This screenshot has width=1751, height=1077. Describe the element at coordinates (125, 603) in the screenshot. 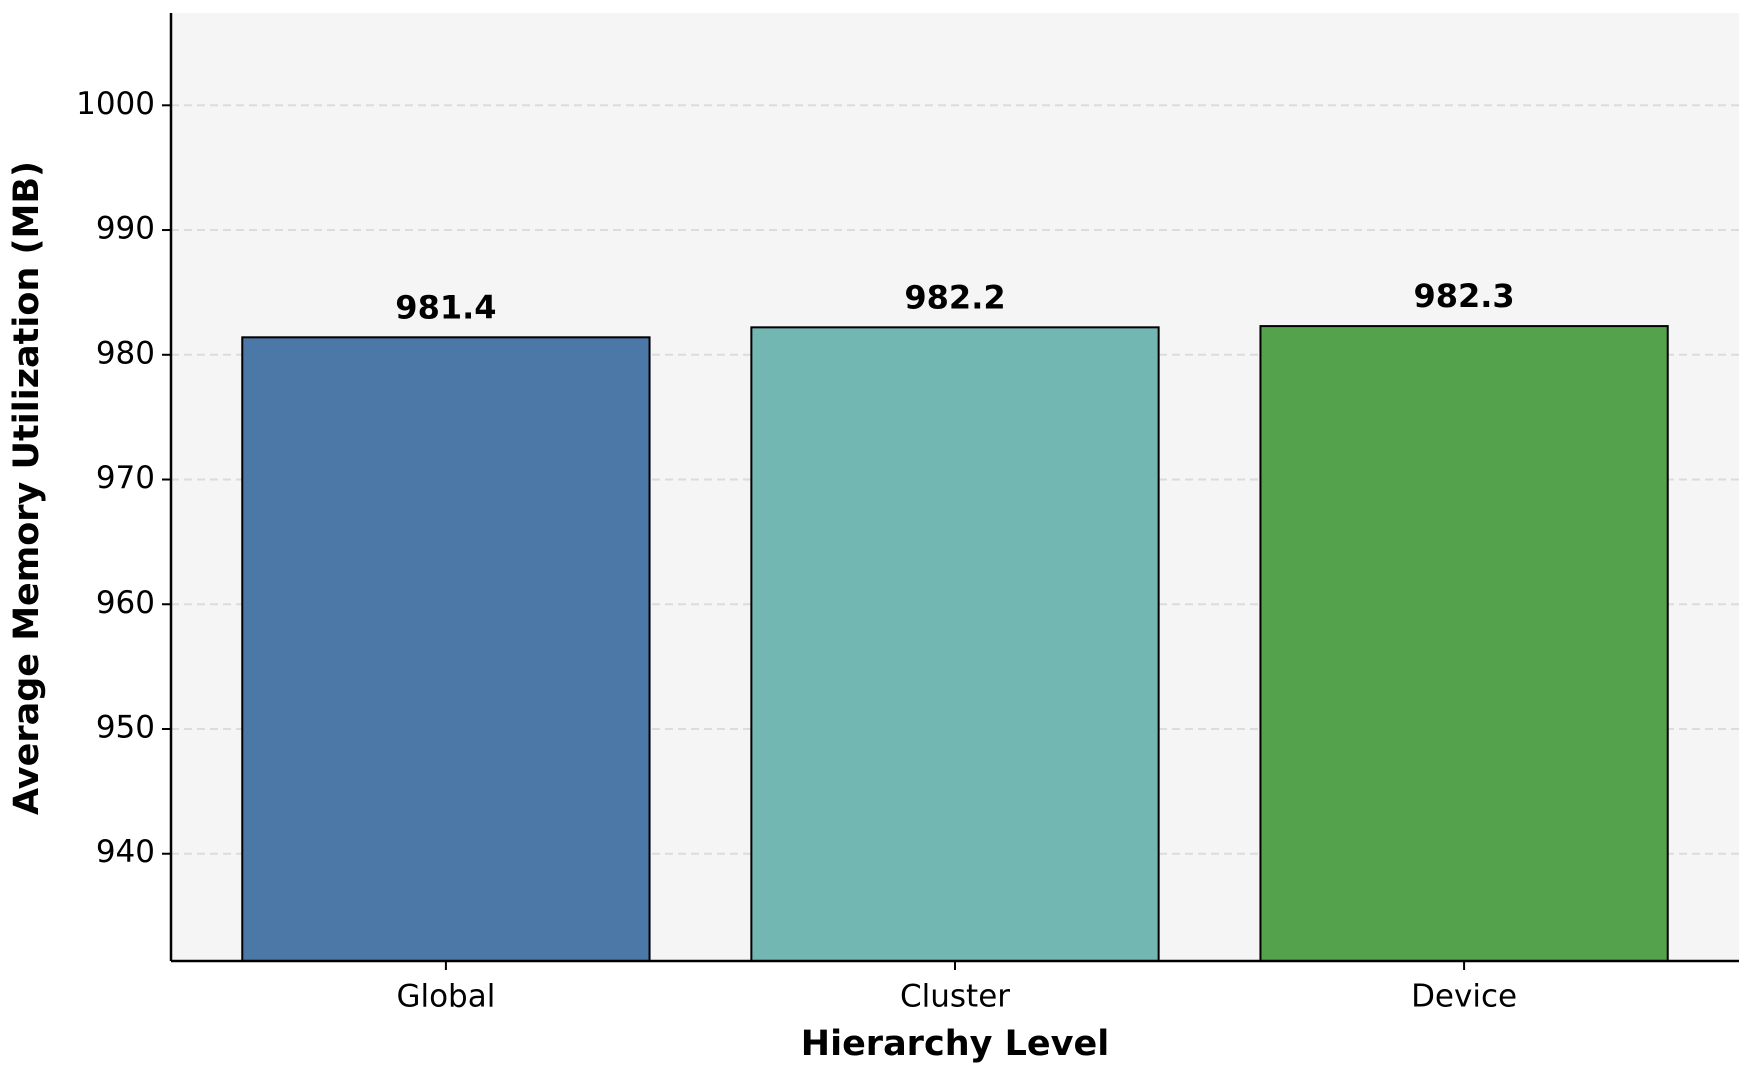

I see `y-tick-label: 960` at that location.